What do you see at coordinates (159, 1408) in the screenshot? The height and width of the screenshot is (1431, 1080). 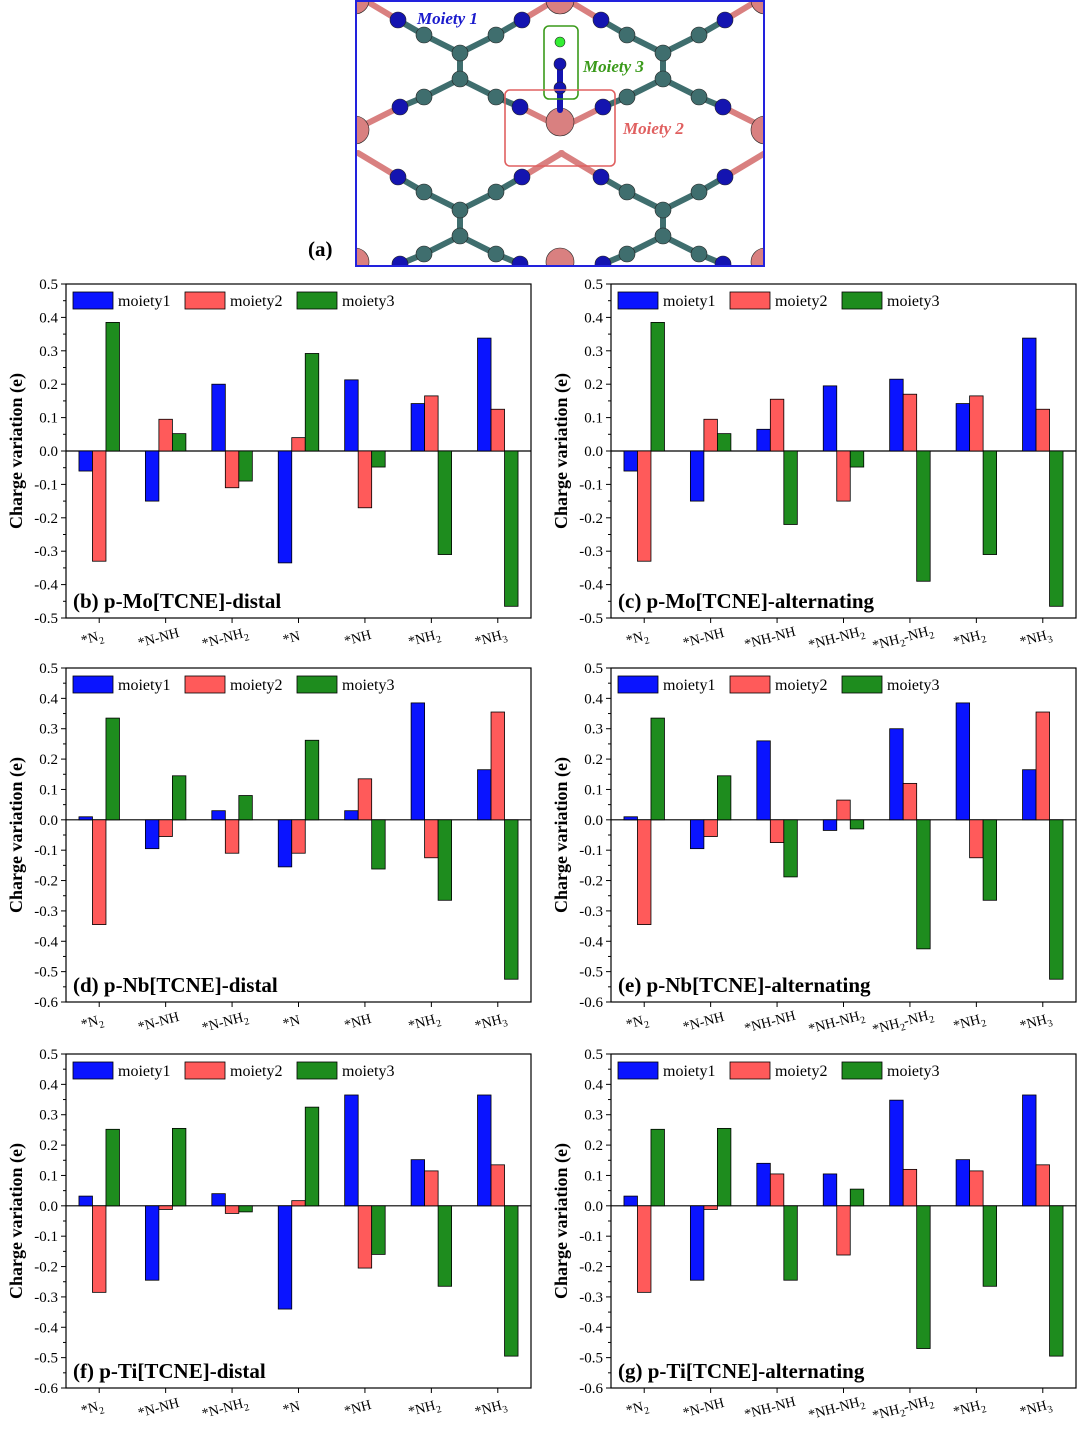 I see `x-tick-label: *N-NH` at bounding box center [159, 1408].